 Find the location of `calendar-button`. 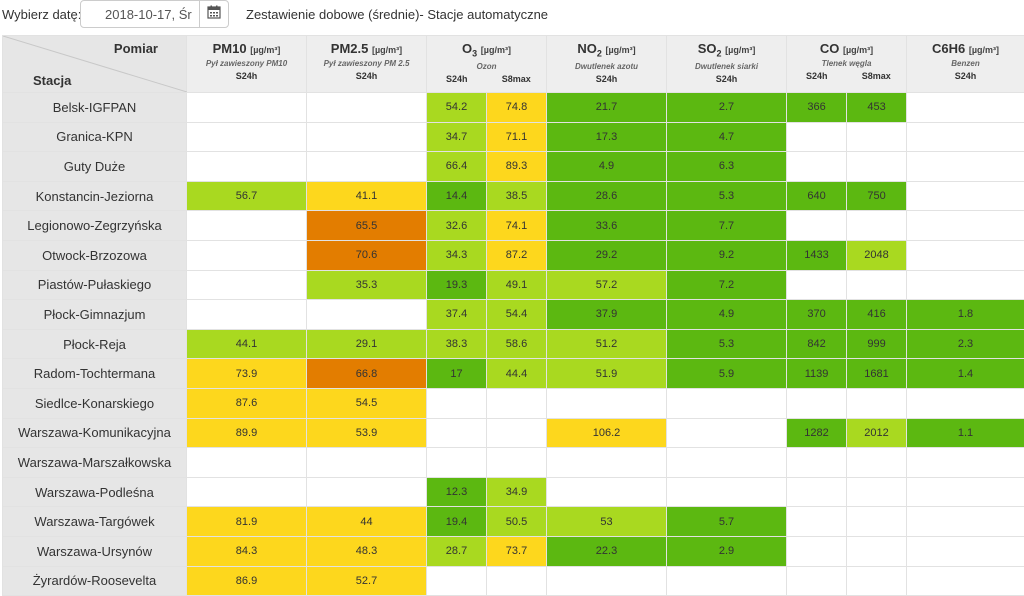

calendar-button is located at coordinates (214, 14).